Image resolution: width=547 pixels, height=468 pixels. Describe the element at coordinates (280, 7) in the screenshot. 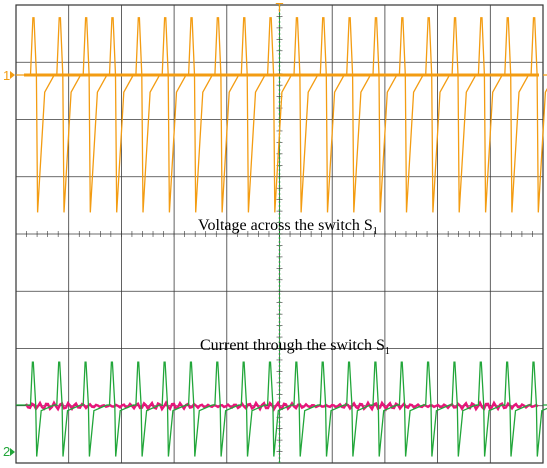

I see `trigger-marker: T` at that location.